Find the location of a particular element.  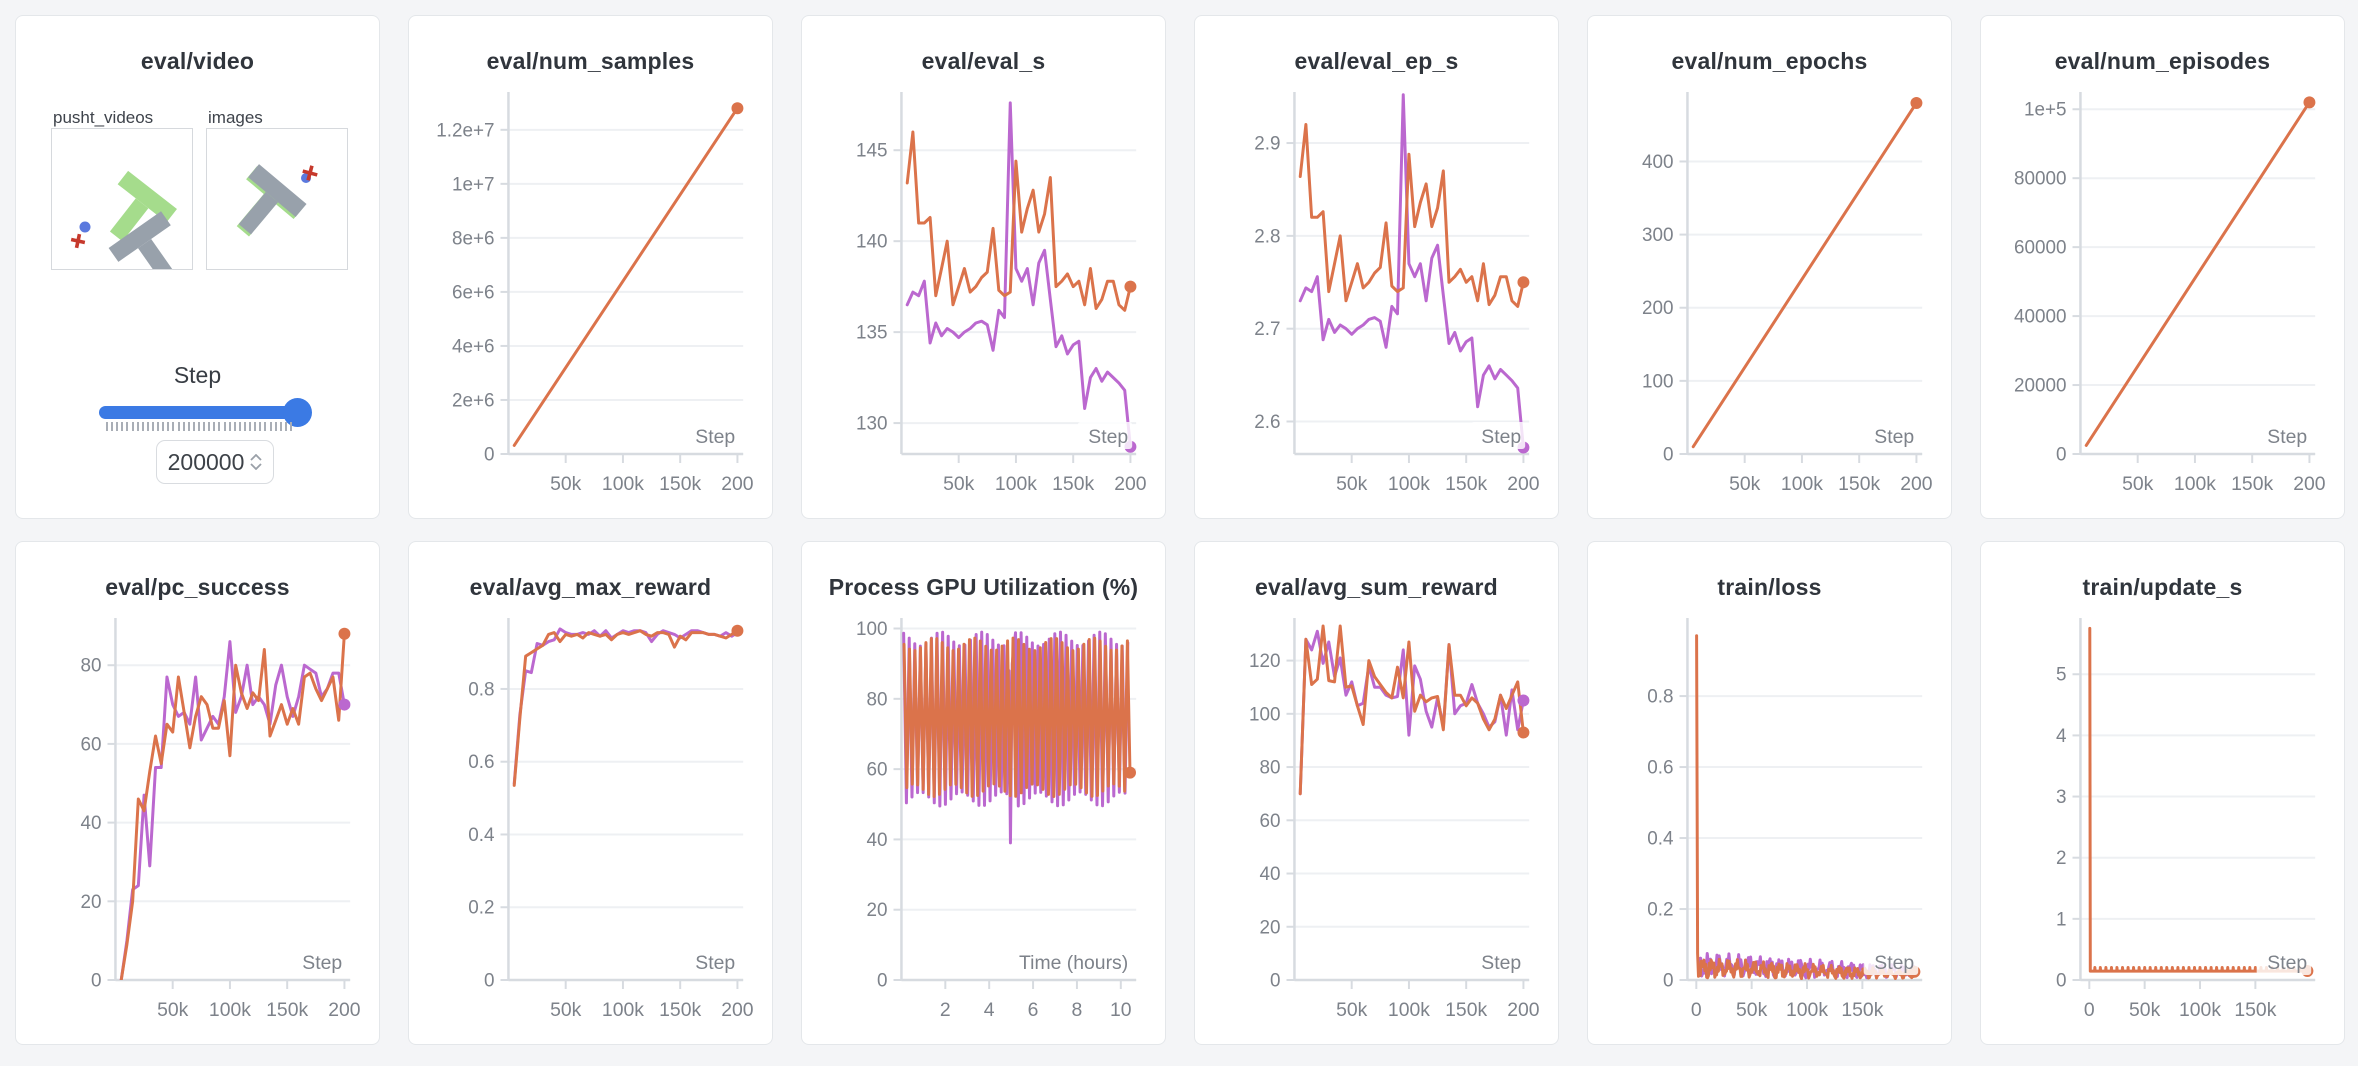

svg-text: 60000 is located at coordinates (2040, 248).